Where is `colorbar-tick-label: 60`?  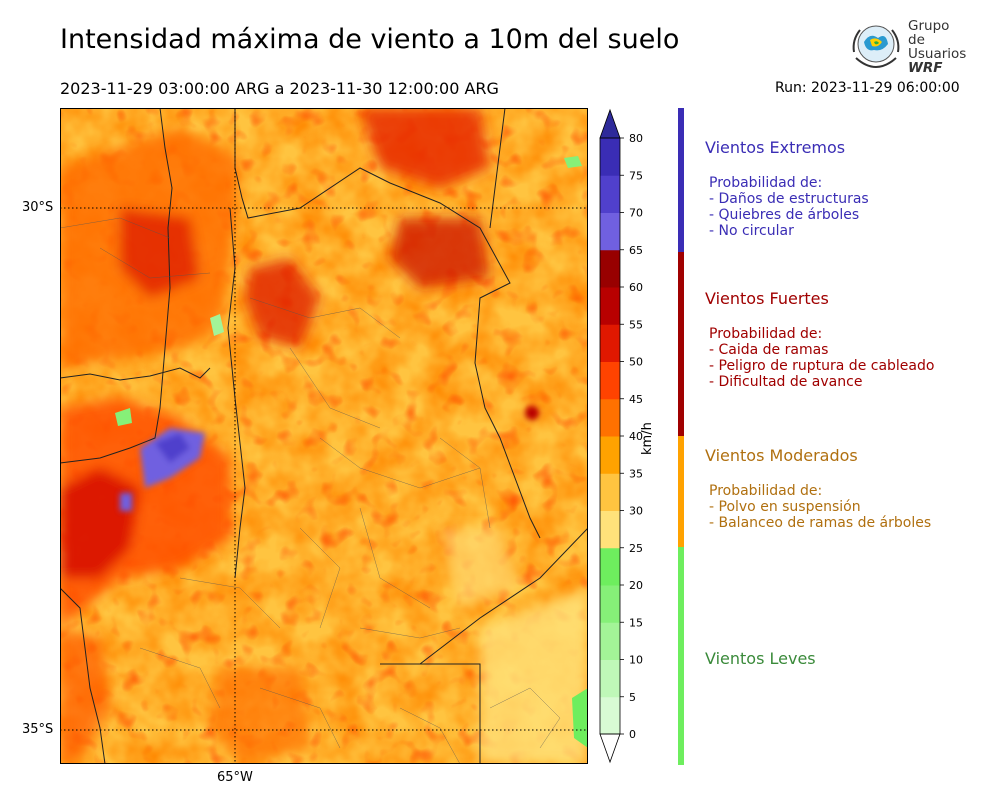
colorbar-tick-label: 60 is located at coordinates (636, 287).